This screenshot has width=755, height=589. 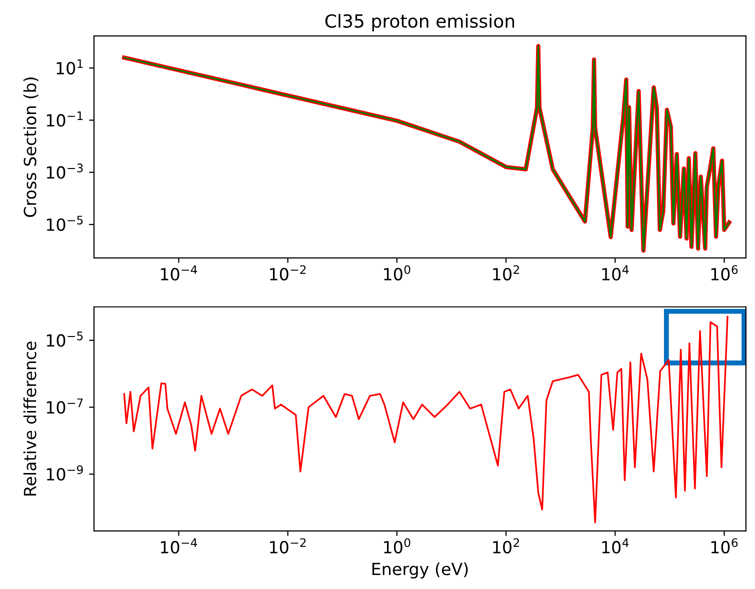 I want to click on x-axis-title: Energy (eV), so click(x=420, y=570).